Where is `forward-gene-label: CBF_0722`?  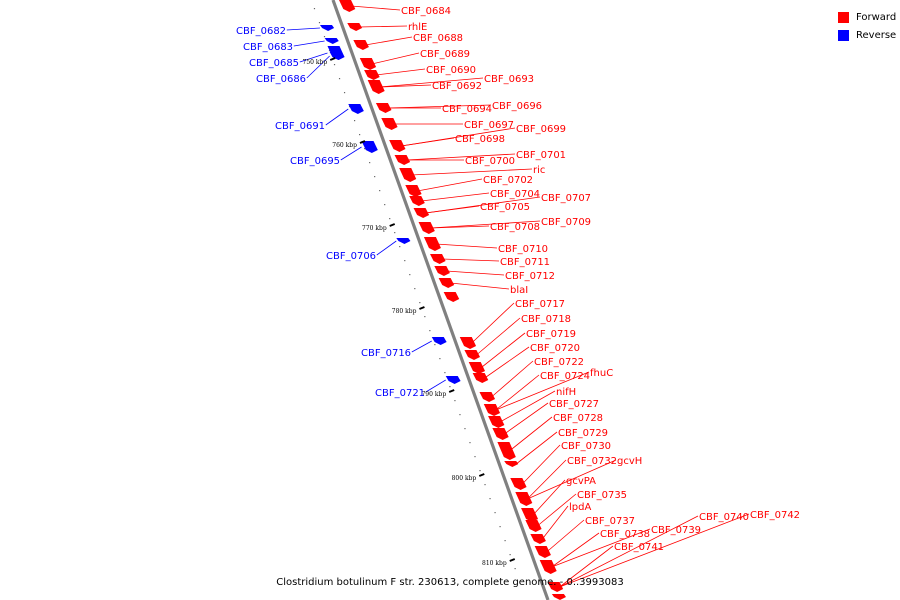 forward-gene-label: CBF_0722 is located at coordinates (559, 362).